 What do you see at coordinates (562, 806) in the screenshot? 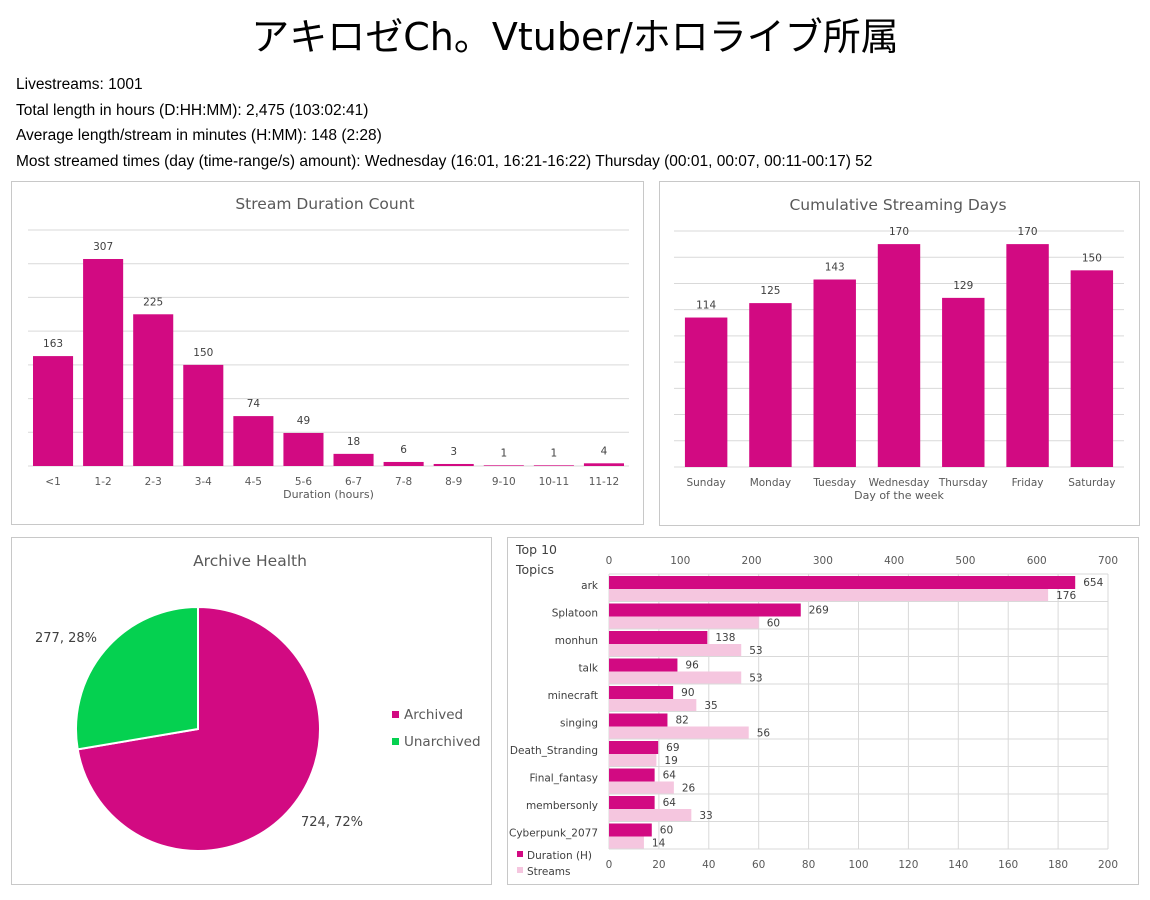
I see `category-label: membersonly` at bounding box center [562, 806].